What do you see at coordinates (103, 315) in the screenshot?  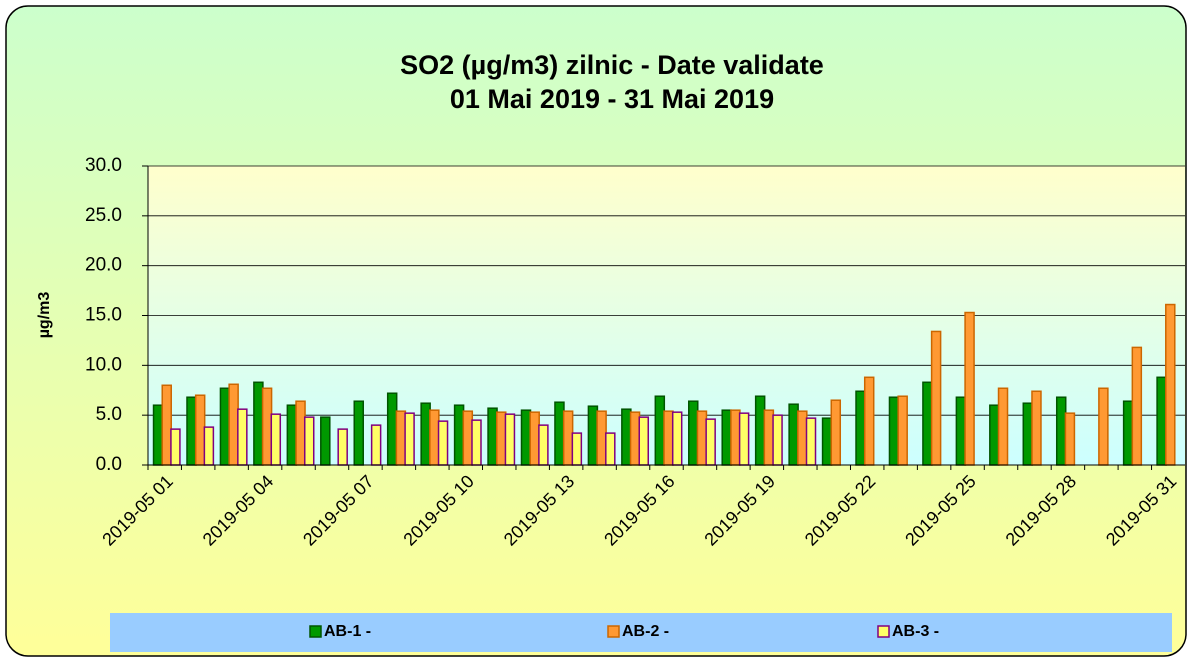 I see `y-tick-label: 15.0` at bounding box center [103, 315].